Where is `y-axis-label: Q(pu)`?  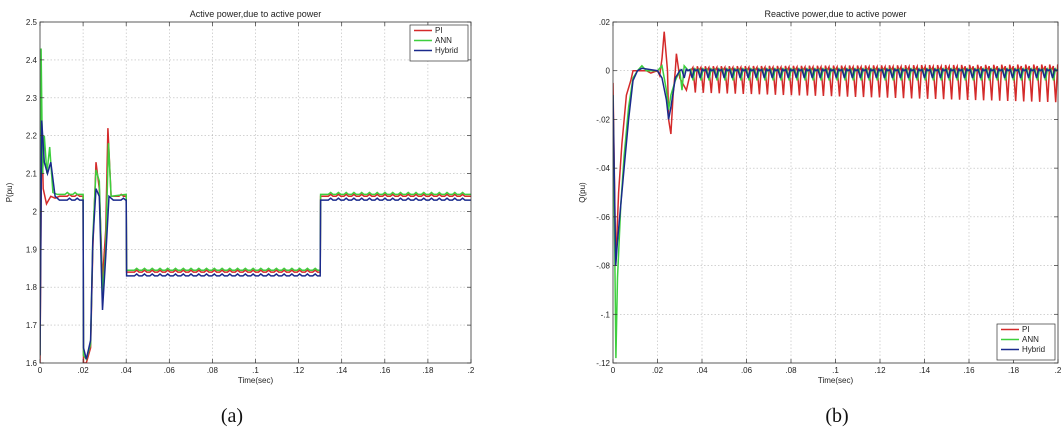 y-axis-label: Q(pu) is located at coordinates (582, 192).